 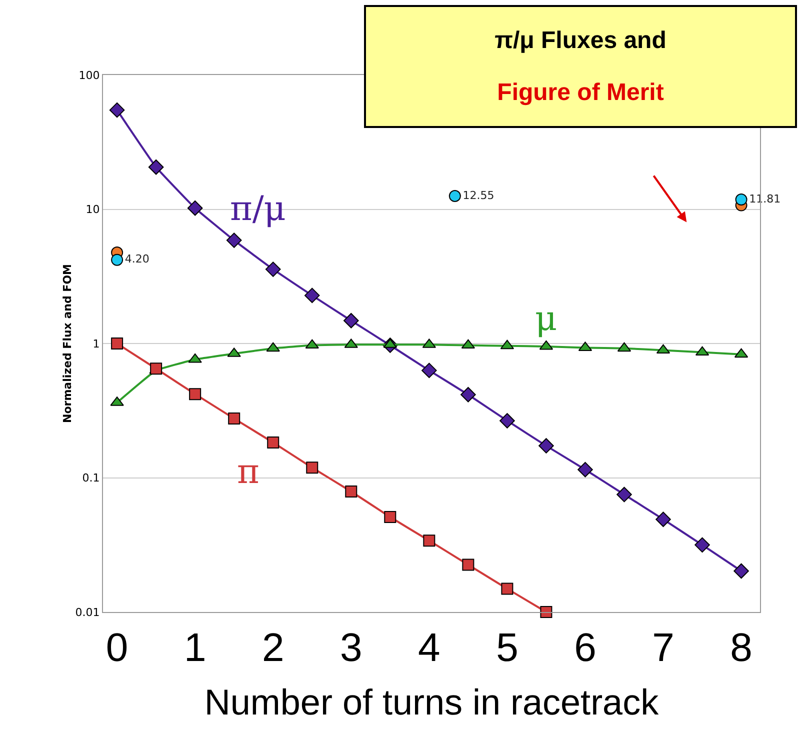 What do you see at coordinates (93, 209) in the screenshot?
I see `y-tick-label: 10` at bounding box center [93, 209].